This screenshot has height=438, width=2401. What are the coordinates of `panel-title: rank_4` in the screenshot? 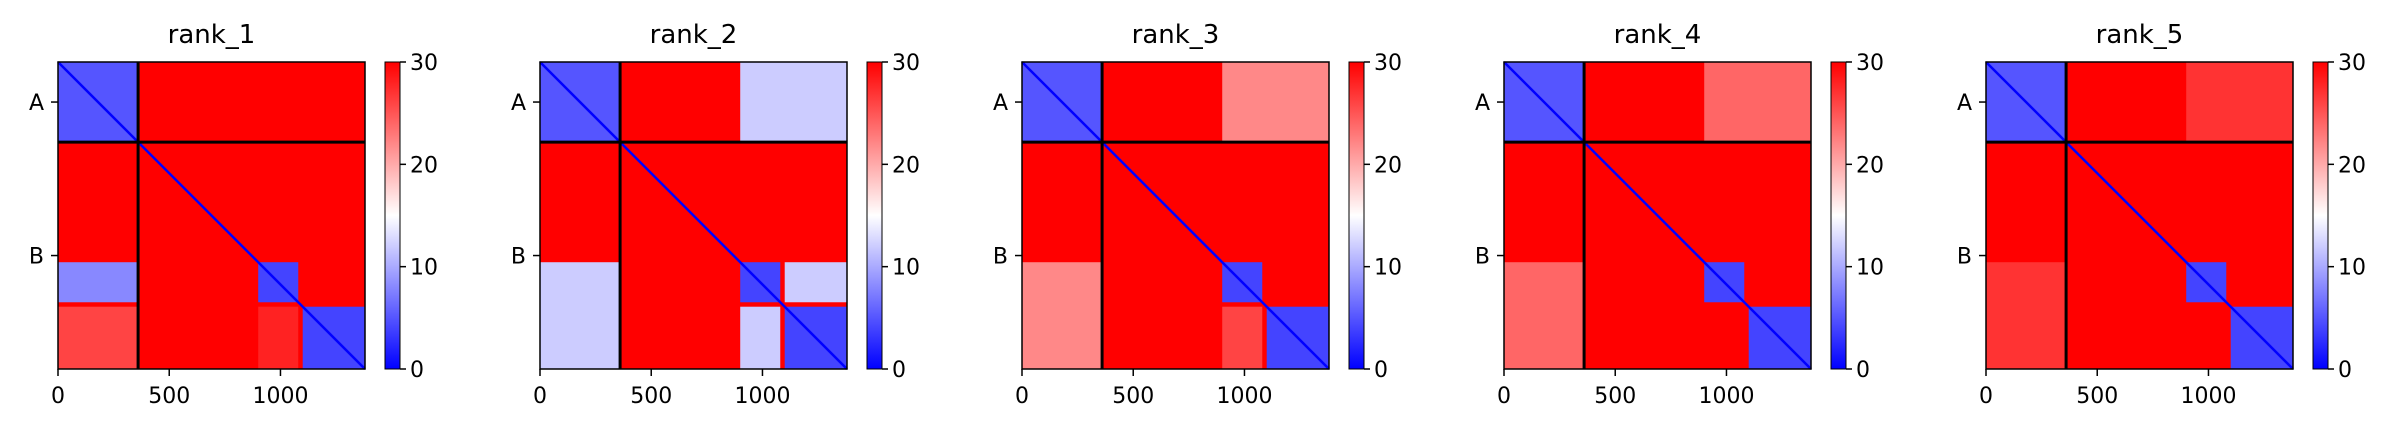 It's located at (1658, 35).